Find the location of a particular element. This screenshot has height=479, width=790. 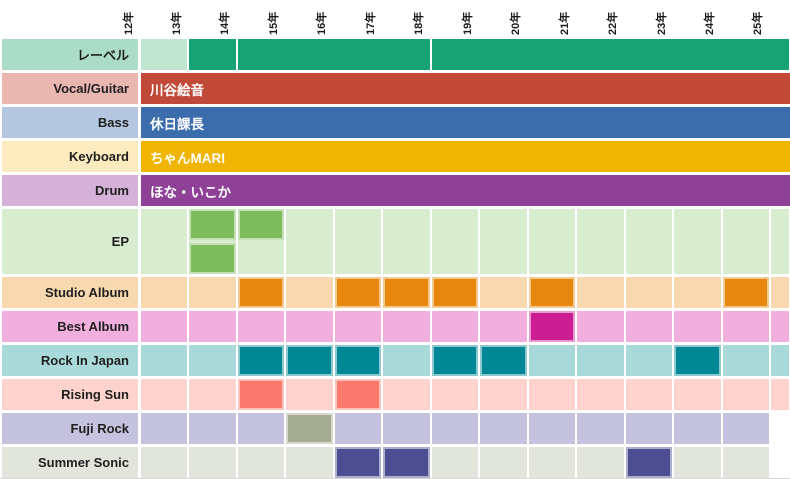

axis-tick-label: 25年 is located at coordinates (758, 23).